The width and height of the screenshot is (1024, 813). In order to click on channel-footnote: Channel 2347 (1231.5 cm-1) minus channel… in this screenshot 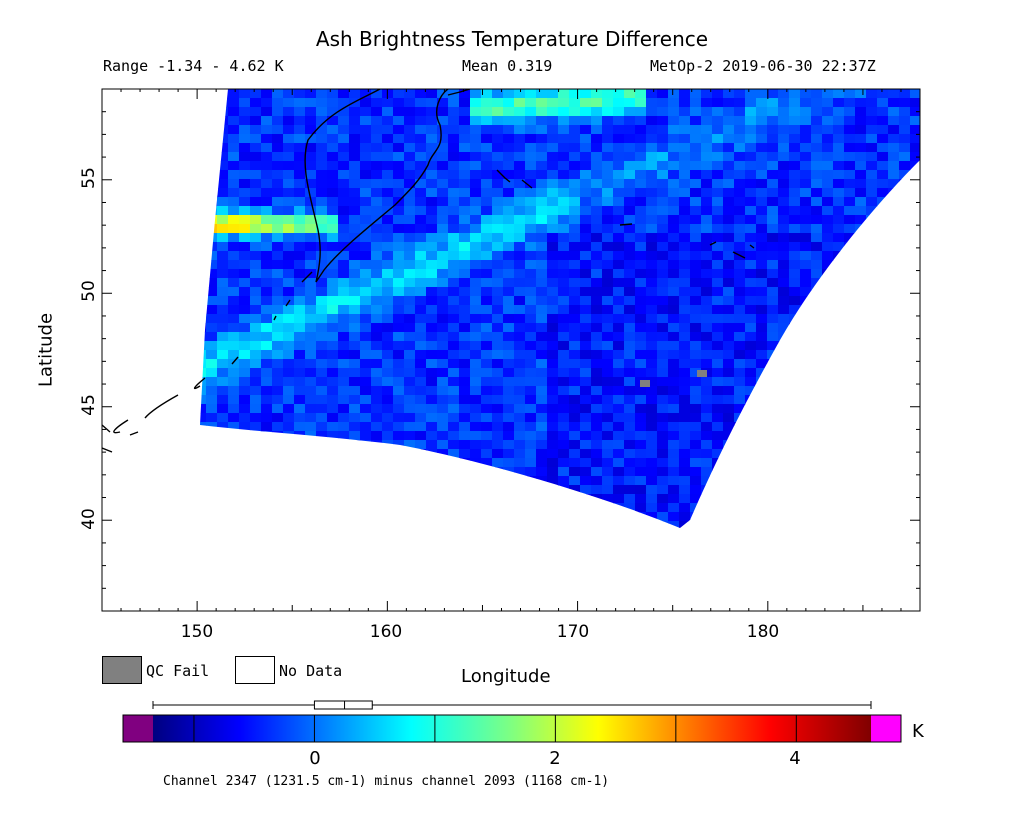, I will do `click(386, 781)`.